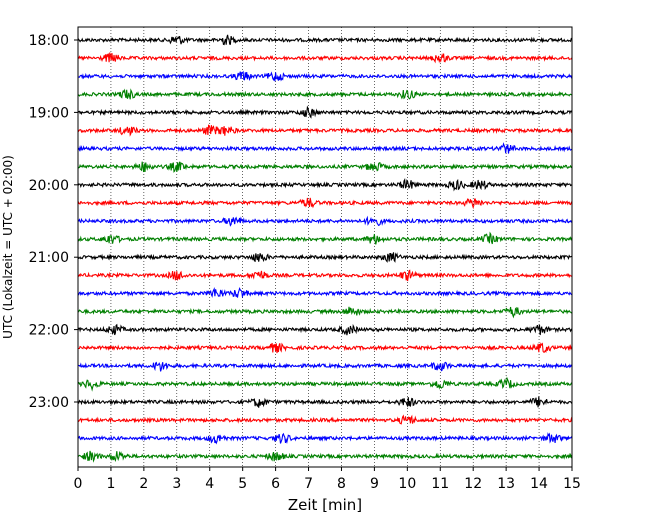 This screenshot has height=520, width=650. I want to click on x-tick-label: 7, so click(308, 484).